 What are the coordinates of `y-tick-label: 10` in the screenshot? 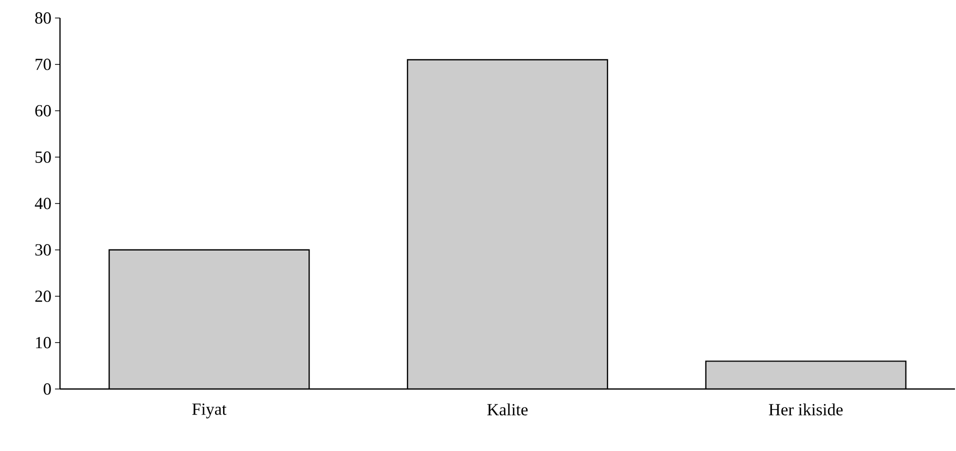 It's located at (43, 342).